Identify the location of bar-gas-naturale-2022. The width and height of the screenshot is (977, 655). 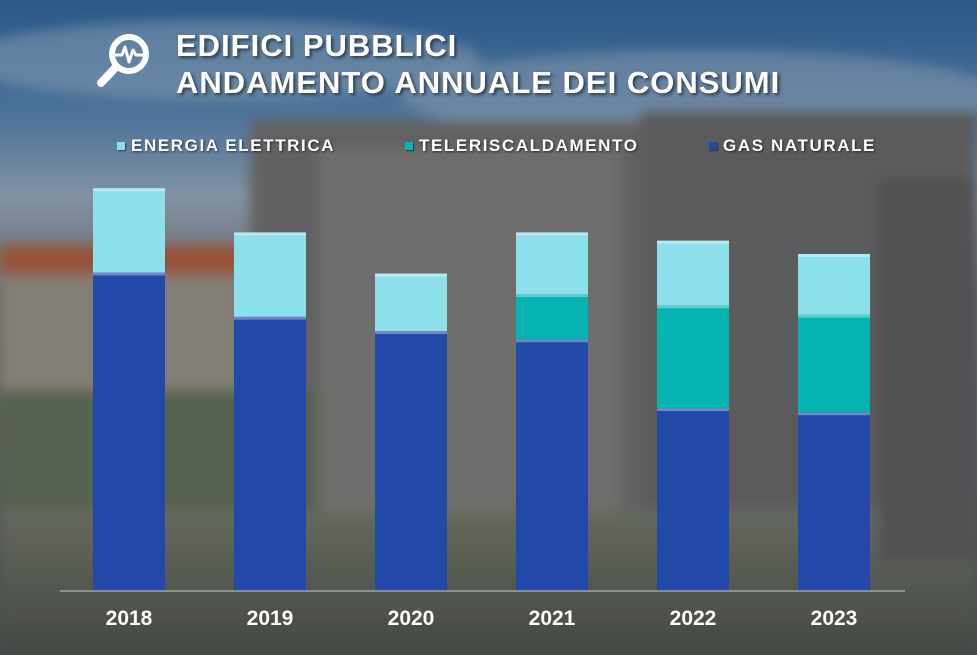
(693, 499).